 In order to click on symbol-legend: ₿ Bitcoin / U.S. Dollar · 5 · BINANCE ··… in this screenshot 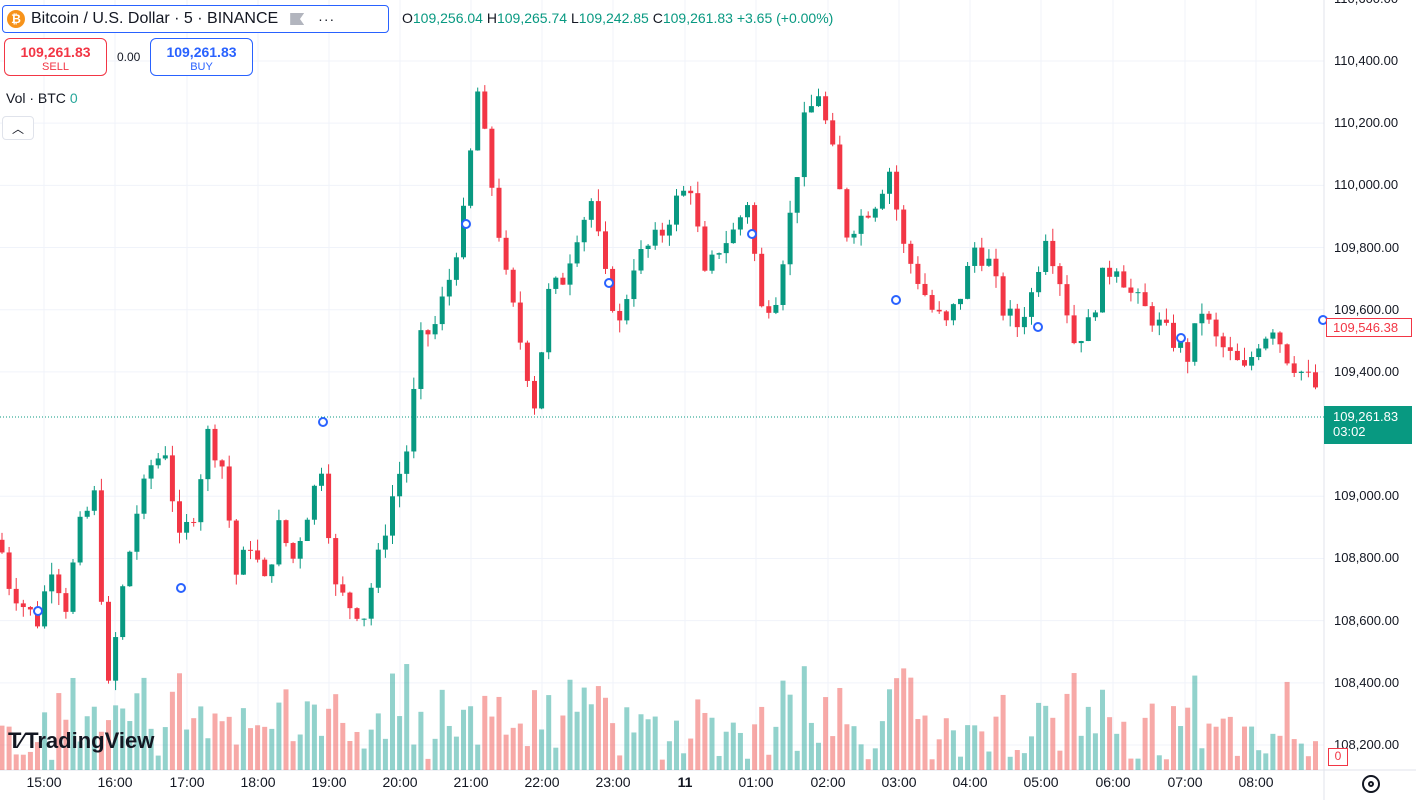, I will do `click(195, 19)`.